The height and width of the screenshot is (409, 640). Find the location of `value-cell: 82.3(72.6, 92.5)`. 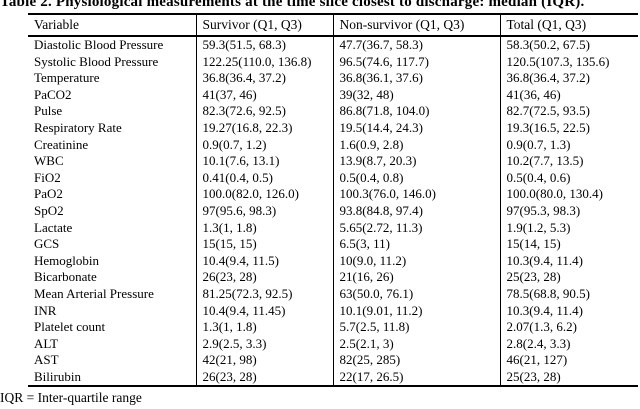

value-cell: 82.3(72.6, 92.5) is located at coordinates (265, 111).